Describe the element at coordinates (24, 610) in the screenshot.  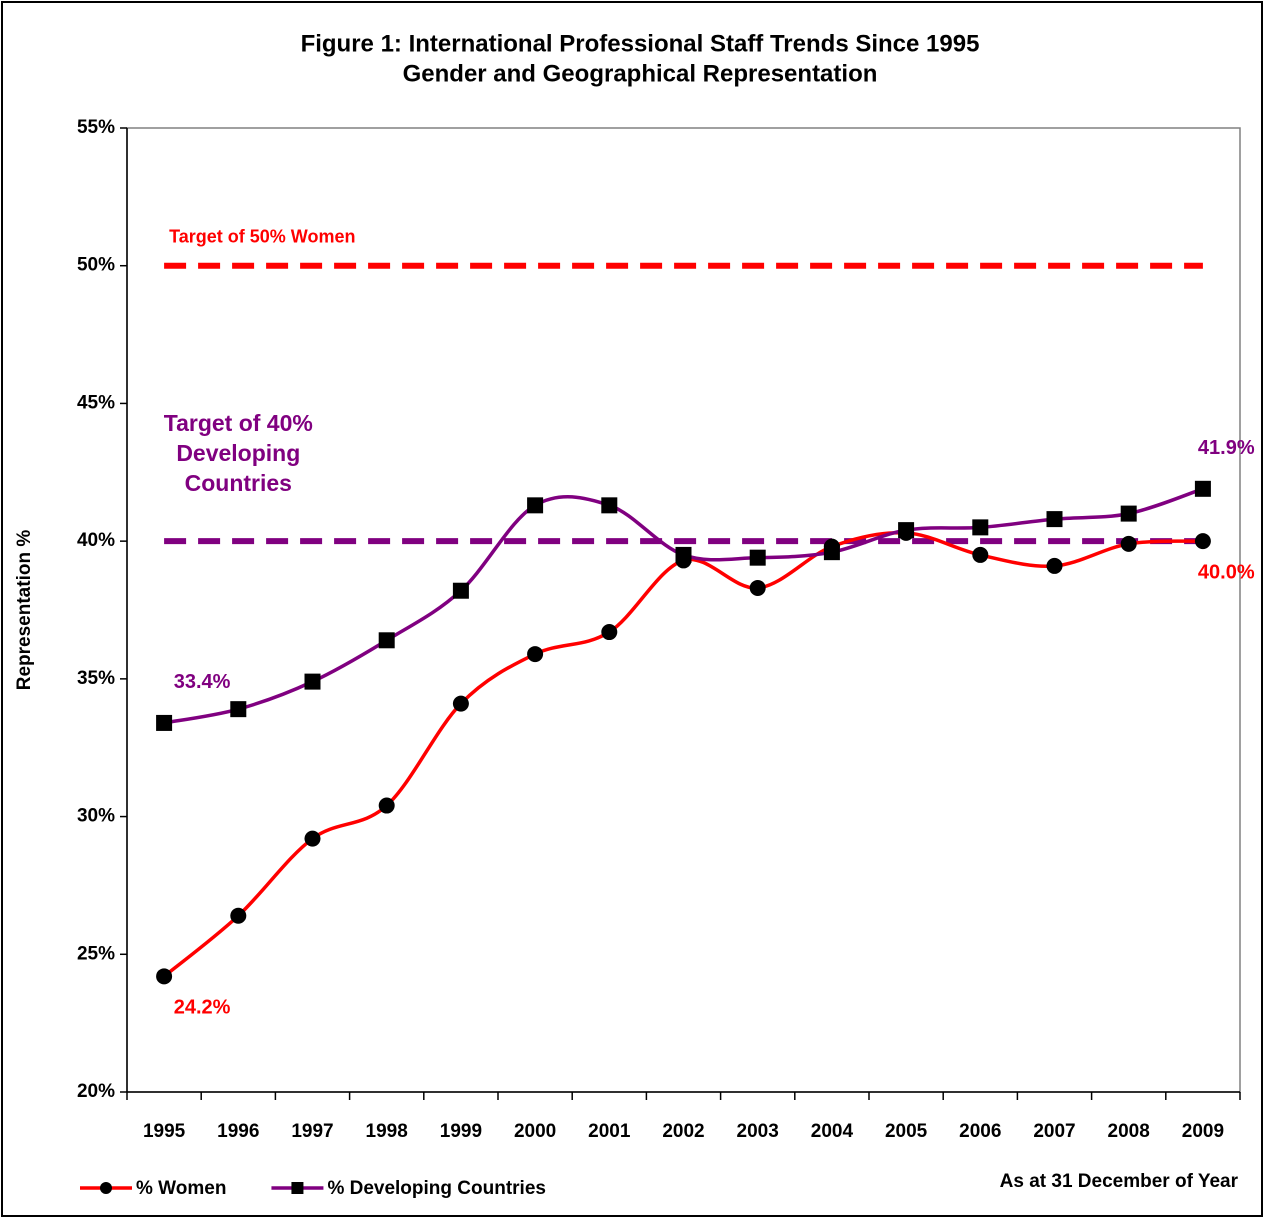
I see `y-axis-label: Representation %` at that location.